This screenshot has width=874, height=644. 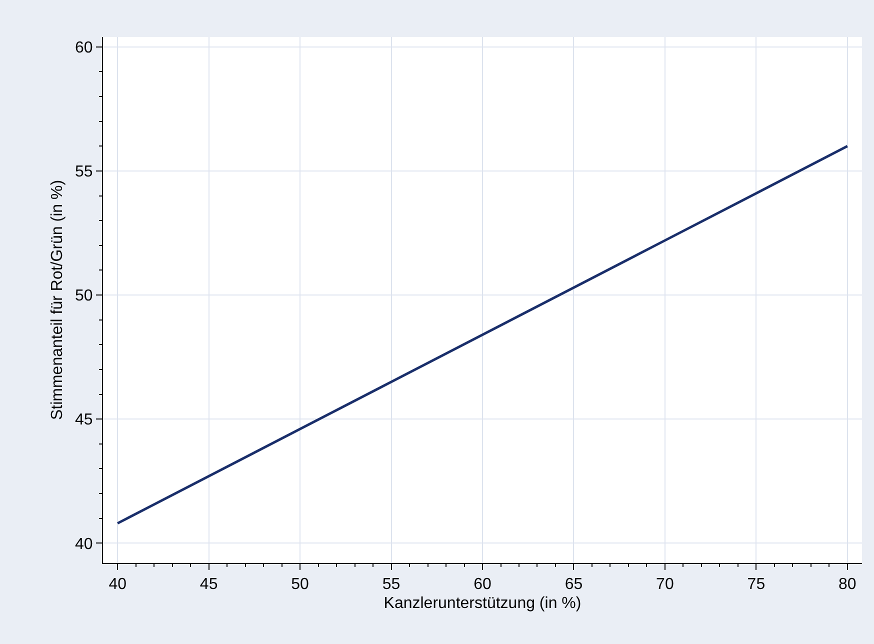 What do you see at coordinates (483, 603) in the screenshot?
I see `x-axis-title: Kanzlerunterstützung (in %)` at bounding box center [483, 603].